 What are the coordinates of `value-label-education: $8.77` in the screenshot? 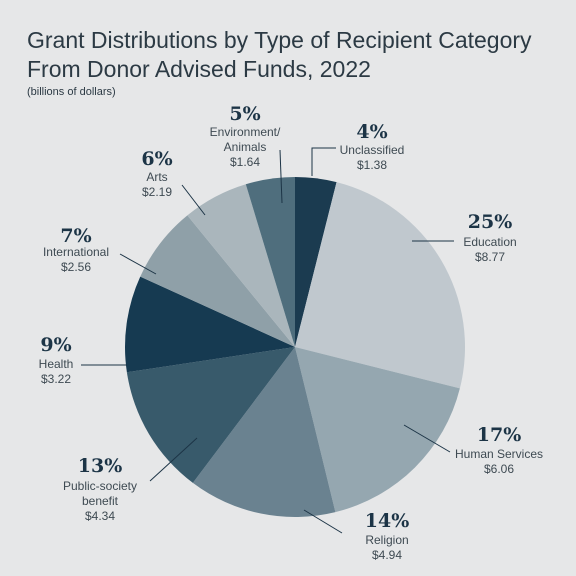 It's located at (490, 257).